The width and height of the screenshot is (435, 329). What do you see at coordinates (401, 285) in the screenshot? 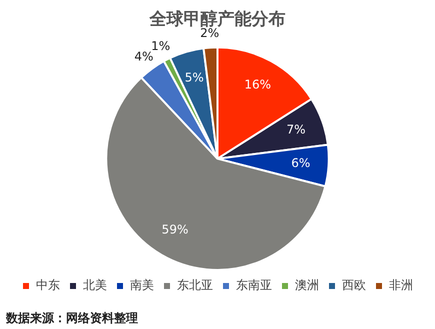
I see `legend-label: 非洲` at bounding box center [401, 285].